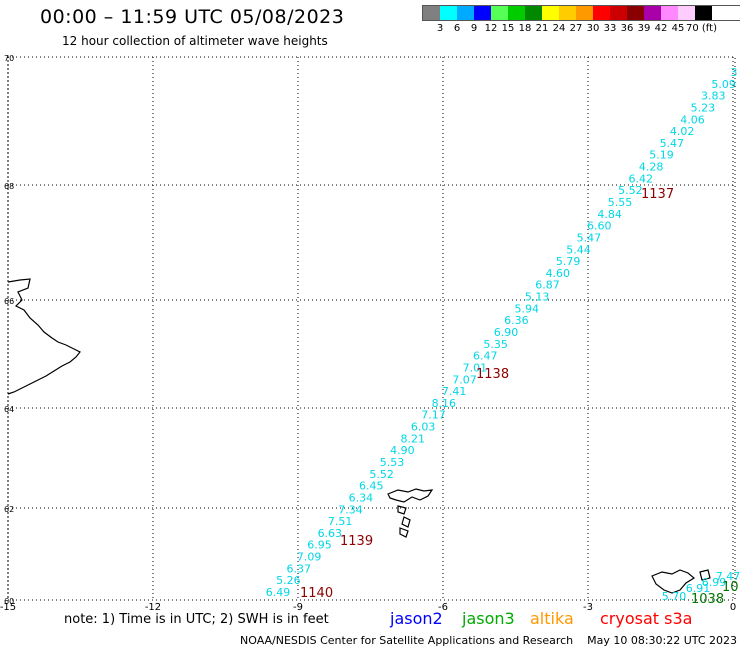 The width and height of the screenshot is (740, 650). I want to click on wave-height-label: 5.26, so click(288, 580).